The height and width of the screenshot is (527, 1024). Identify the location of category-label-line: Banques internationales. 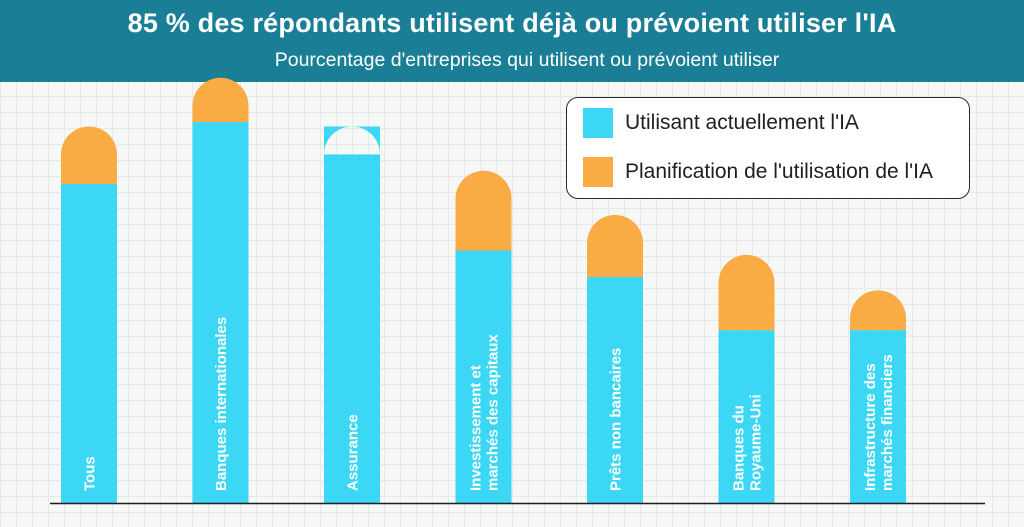
(221, 404).